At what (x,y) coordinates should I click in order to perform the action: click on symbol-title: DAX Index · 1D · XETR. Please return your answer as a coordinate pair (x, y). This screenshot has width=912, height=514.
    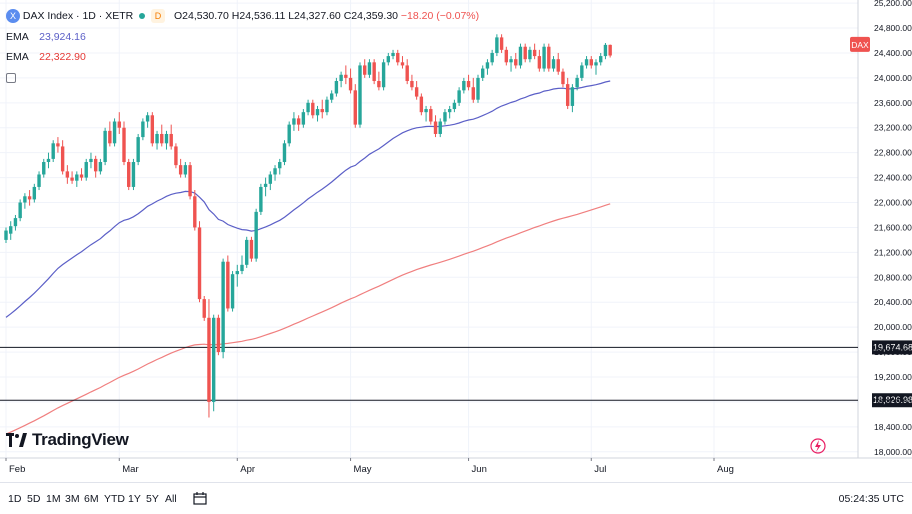
    Looking at the image, I should click on (78, 15).